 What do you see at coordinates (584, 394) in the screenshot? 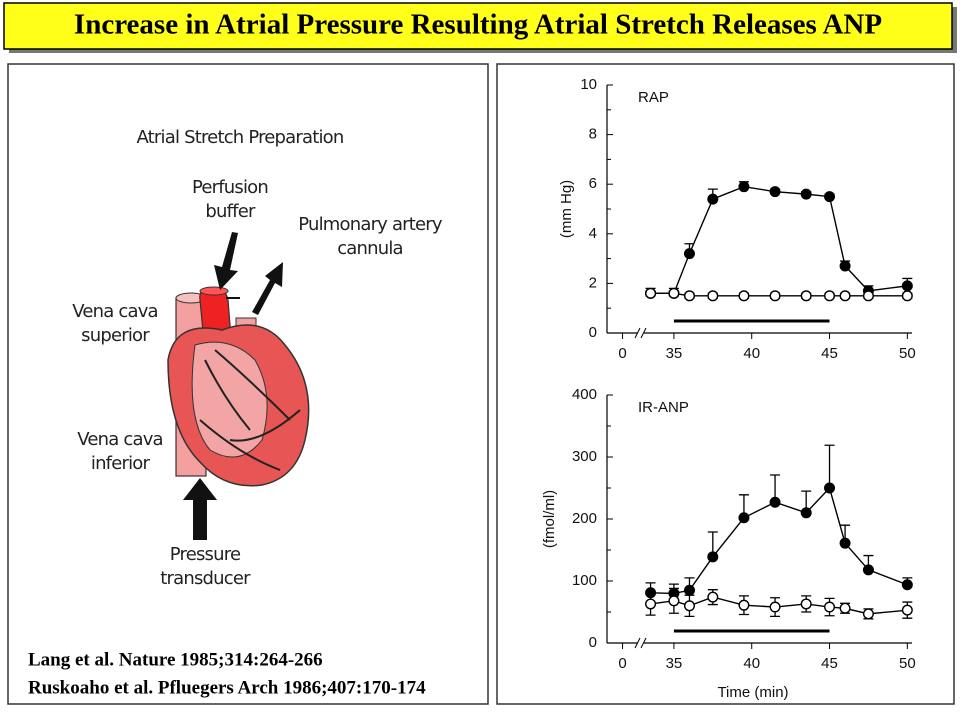
I see `y-tick-label: 400` at bounding box center [584, 394].